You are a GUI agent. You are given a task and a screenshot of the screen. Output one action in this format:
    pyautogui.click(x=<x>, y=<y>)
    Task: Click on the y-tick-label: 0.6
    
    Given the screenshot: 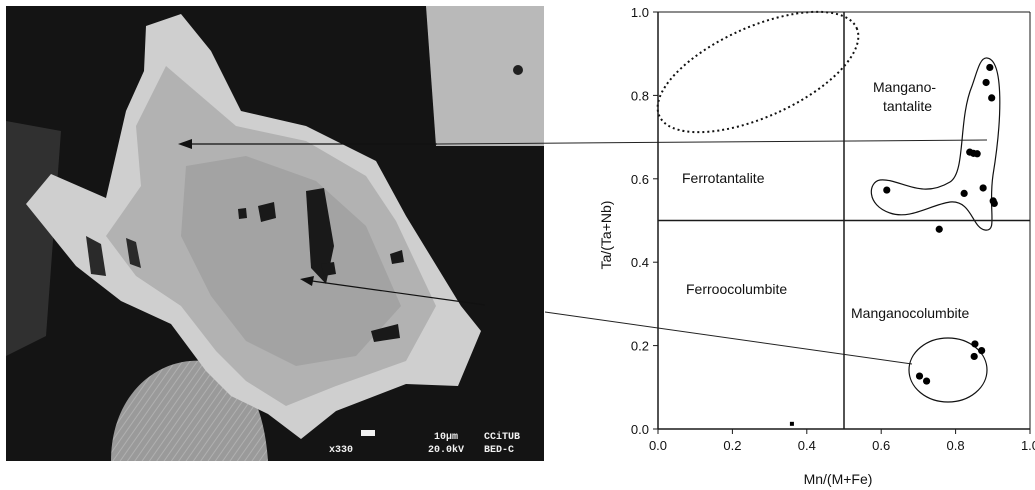 What is the action you would take?
    pyautogui.click(x=640, y=179)
    